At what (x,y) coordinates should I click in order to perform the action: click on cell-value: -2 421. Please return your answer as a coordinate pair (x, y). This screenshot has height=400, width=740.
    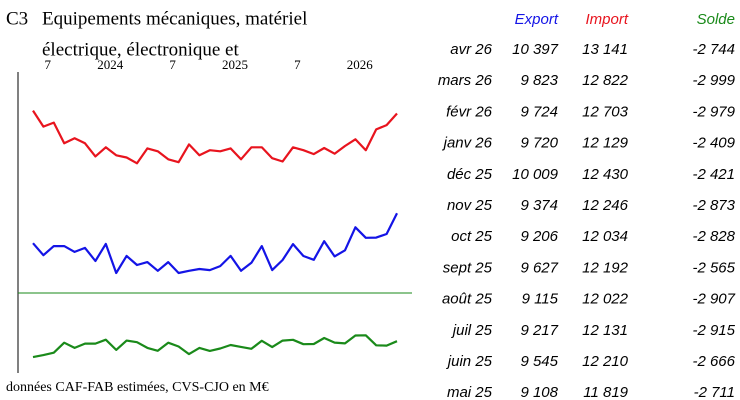
    Looking at the image, I should click on (713, 174).